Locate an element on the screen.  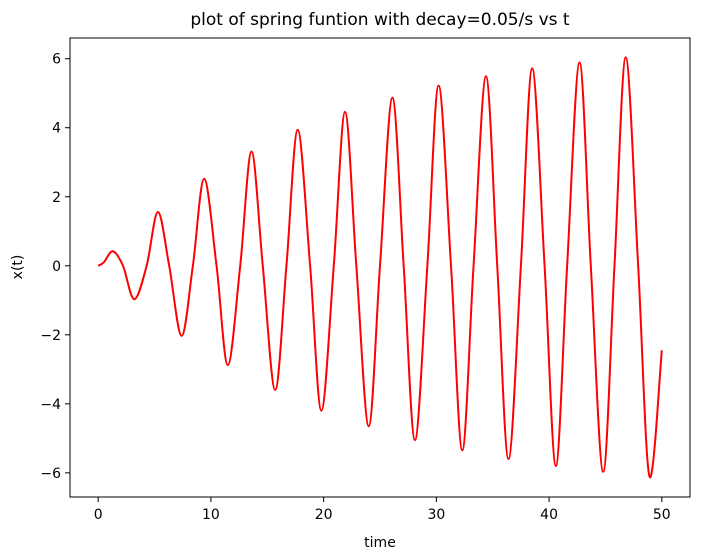
y-tick-label: −6 is located at coordinates (50, 474).